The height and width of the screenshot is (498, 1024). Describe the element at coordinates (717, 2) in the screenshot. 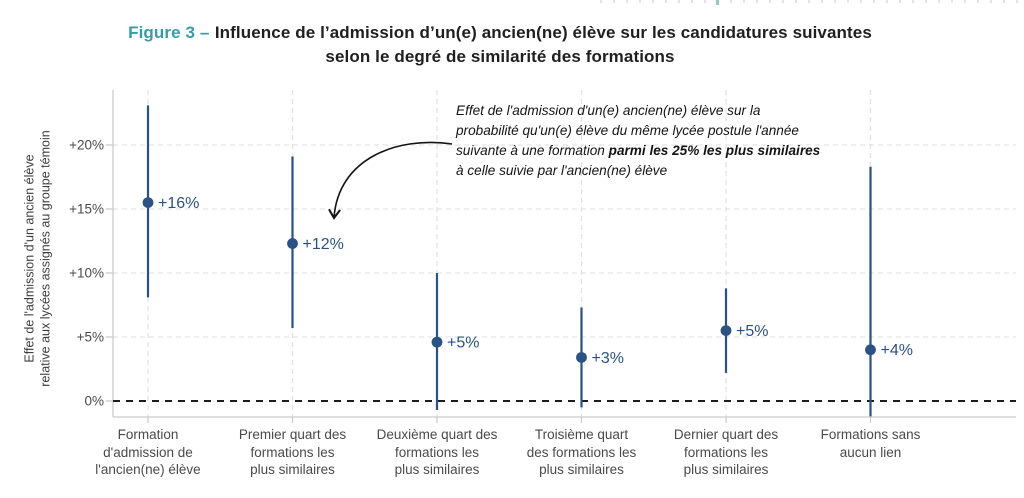

I see `artifact-teal-speck` at that location.